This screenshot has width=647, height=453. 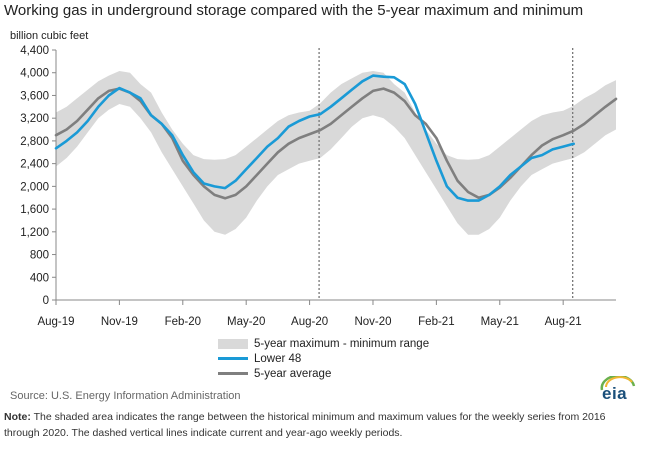 What do you see at coordinates (246, 322) in the screenshot?
I see `x-tick-label: May-20` at bounding box center [246, 322].